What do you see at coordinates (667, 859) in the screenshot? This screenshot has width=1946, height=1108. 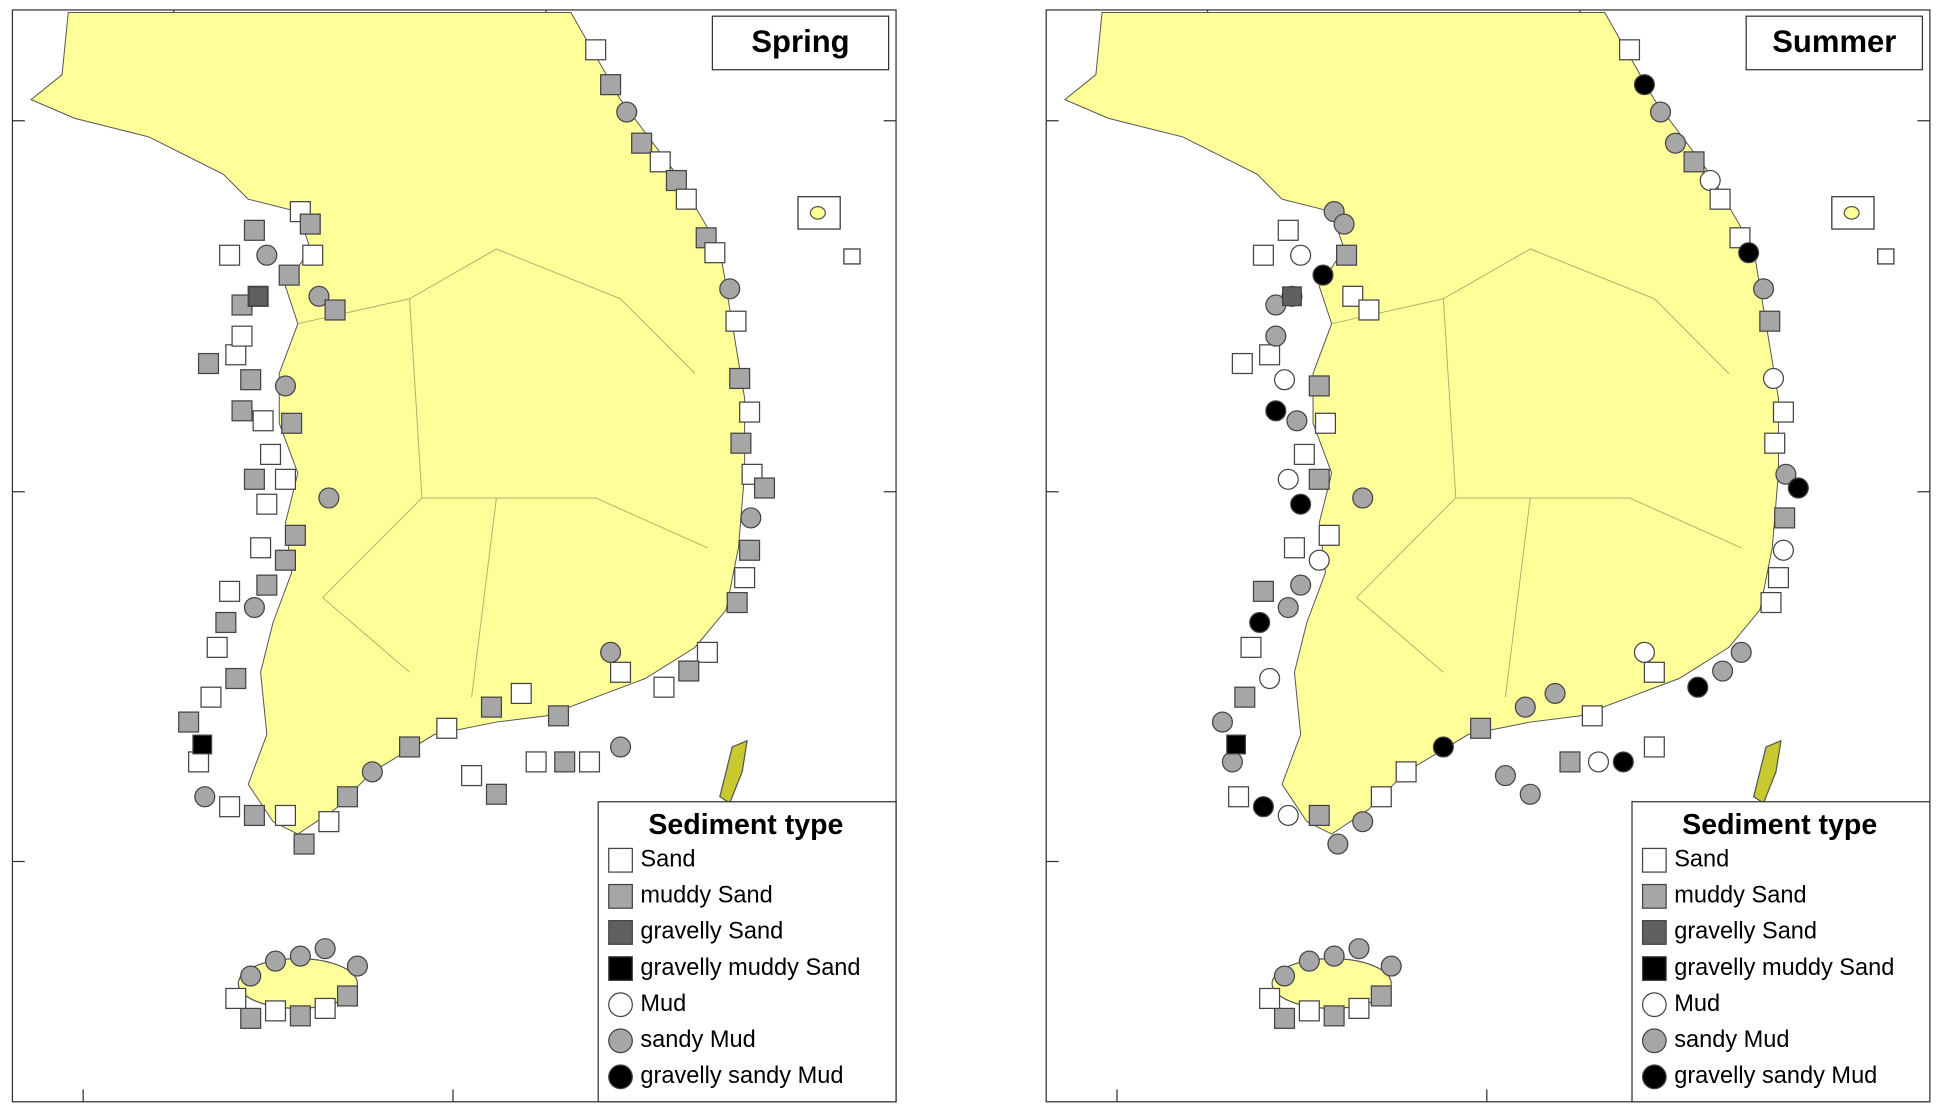 I see `legend-label: Sand` at bounding box center [667, 859].